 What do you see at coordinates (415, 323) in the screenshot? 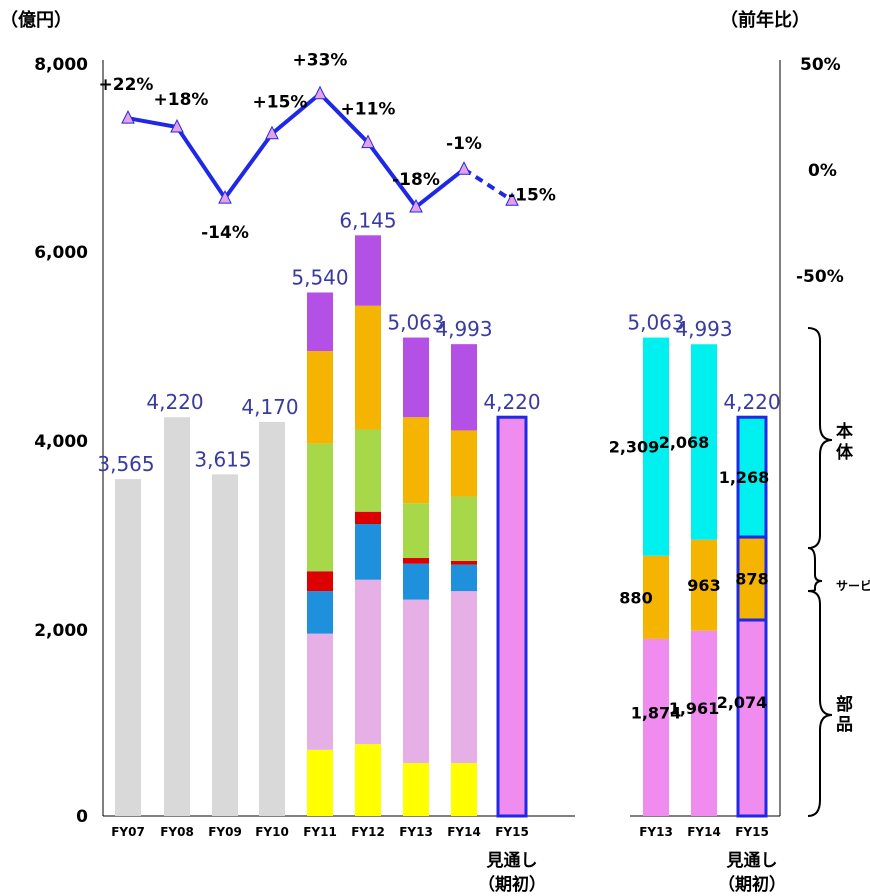
I see `total-label-FY13: 5,063` at bounding box center [415, 323].